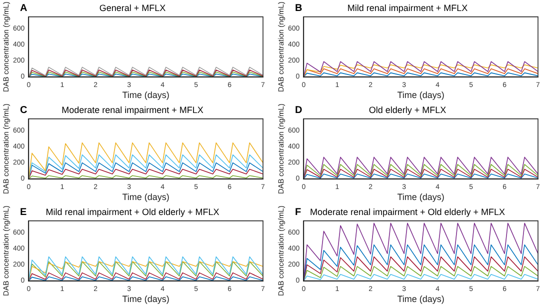 This screenshot has width=550, height=307. What do you see at coordinates (24, 8) in the screenshot?
I see `text: A` at bounding box center [24, 8].